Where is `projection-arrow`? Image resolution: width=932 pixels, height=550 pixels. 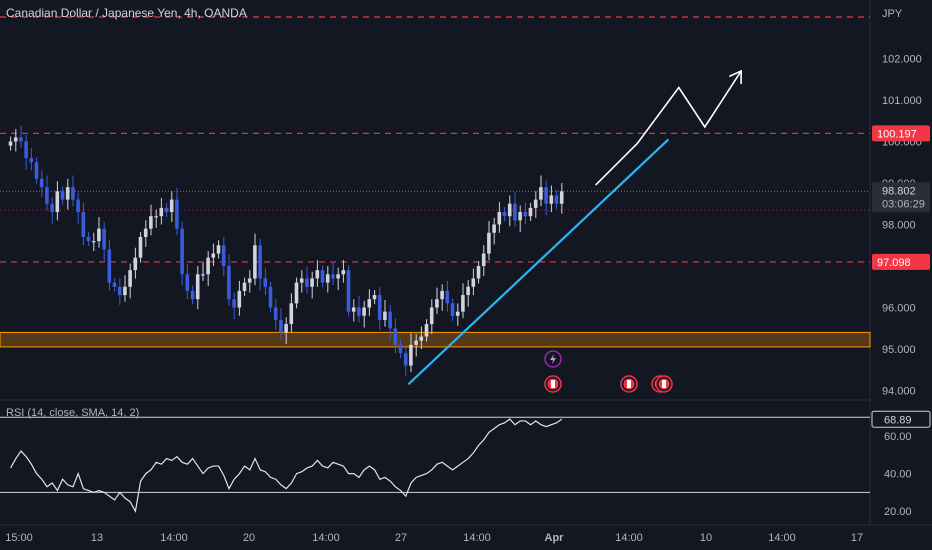 projection-arrow is located at coordinates (669, 127).